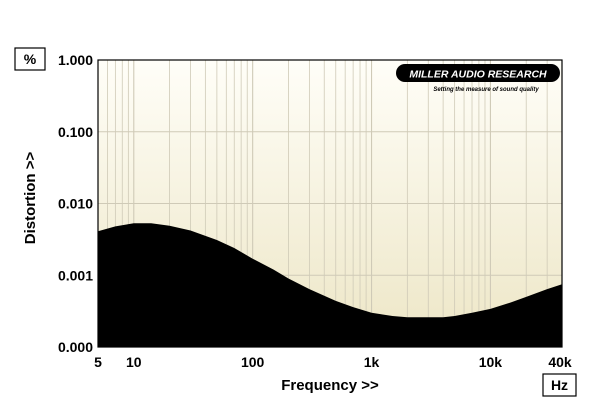 The image size is (600, 414). What do you see at coordinates (30, 198) in the screenshot?
I see `y-axis-title: Distortion >>` at bounding box center [30, 198].